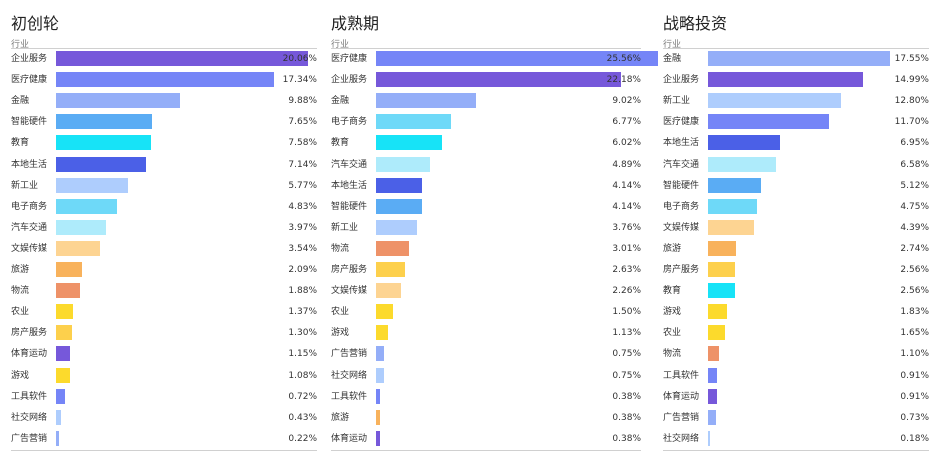 The image size is (939, 460). I want to click on bar-row: 物流 1.88%, so click(164, 291).